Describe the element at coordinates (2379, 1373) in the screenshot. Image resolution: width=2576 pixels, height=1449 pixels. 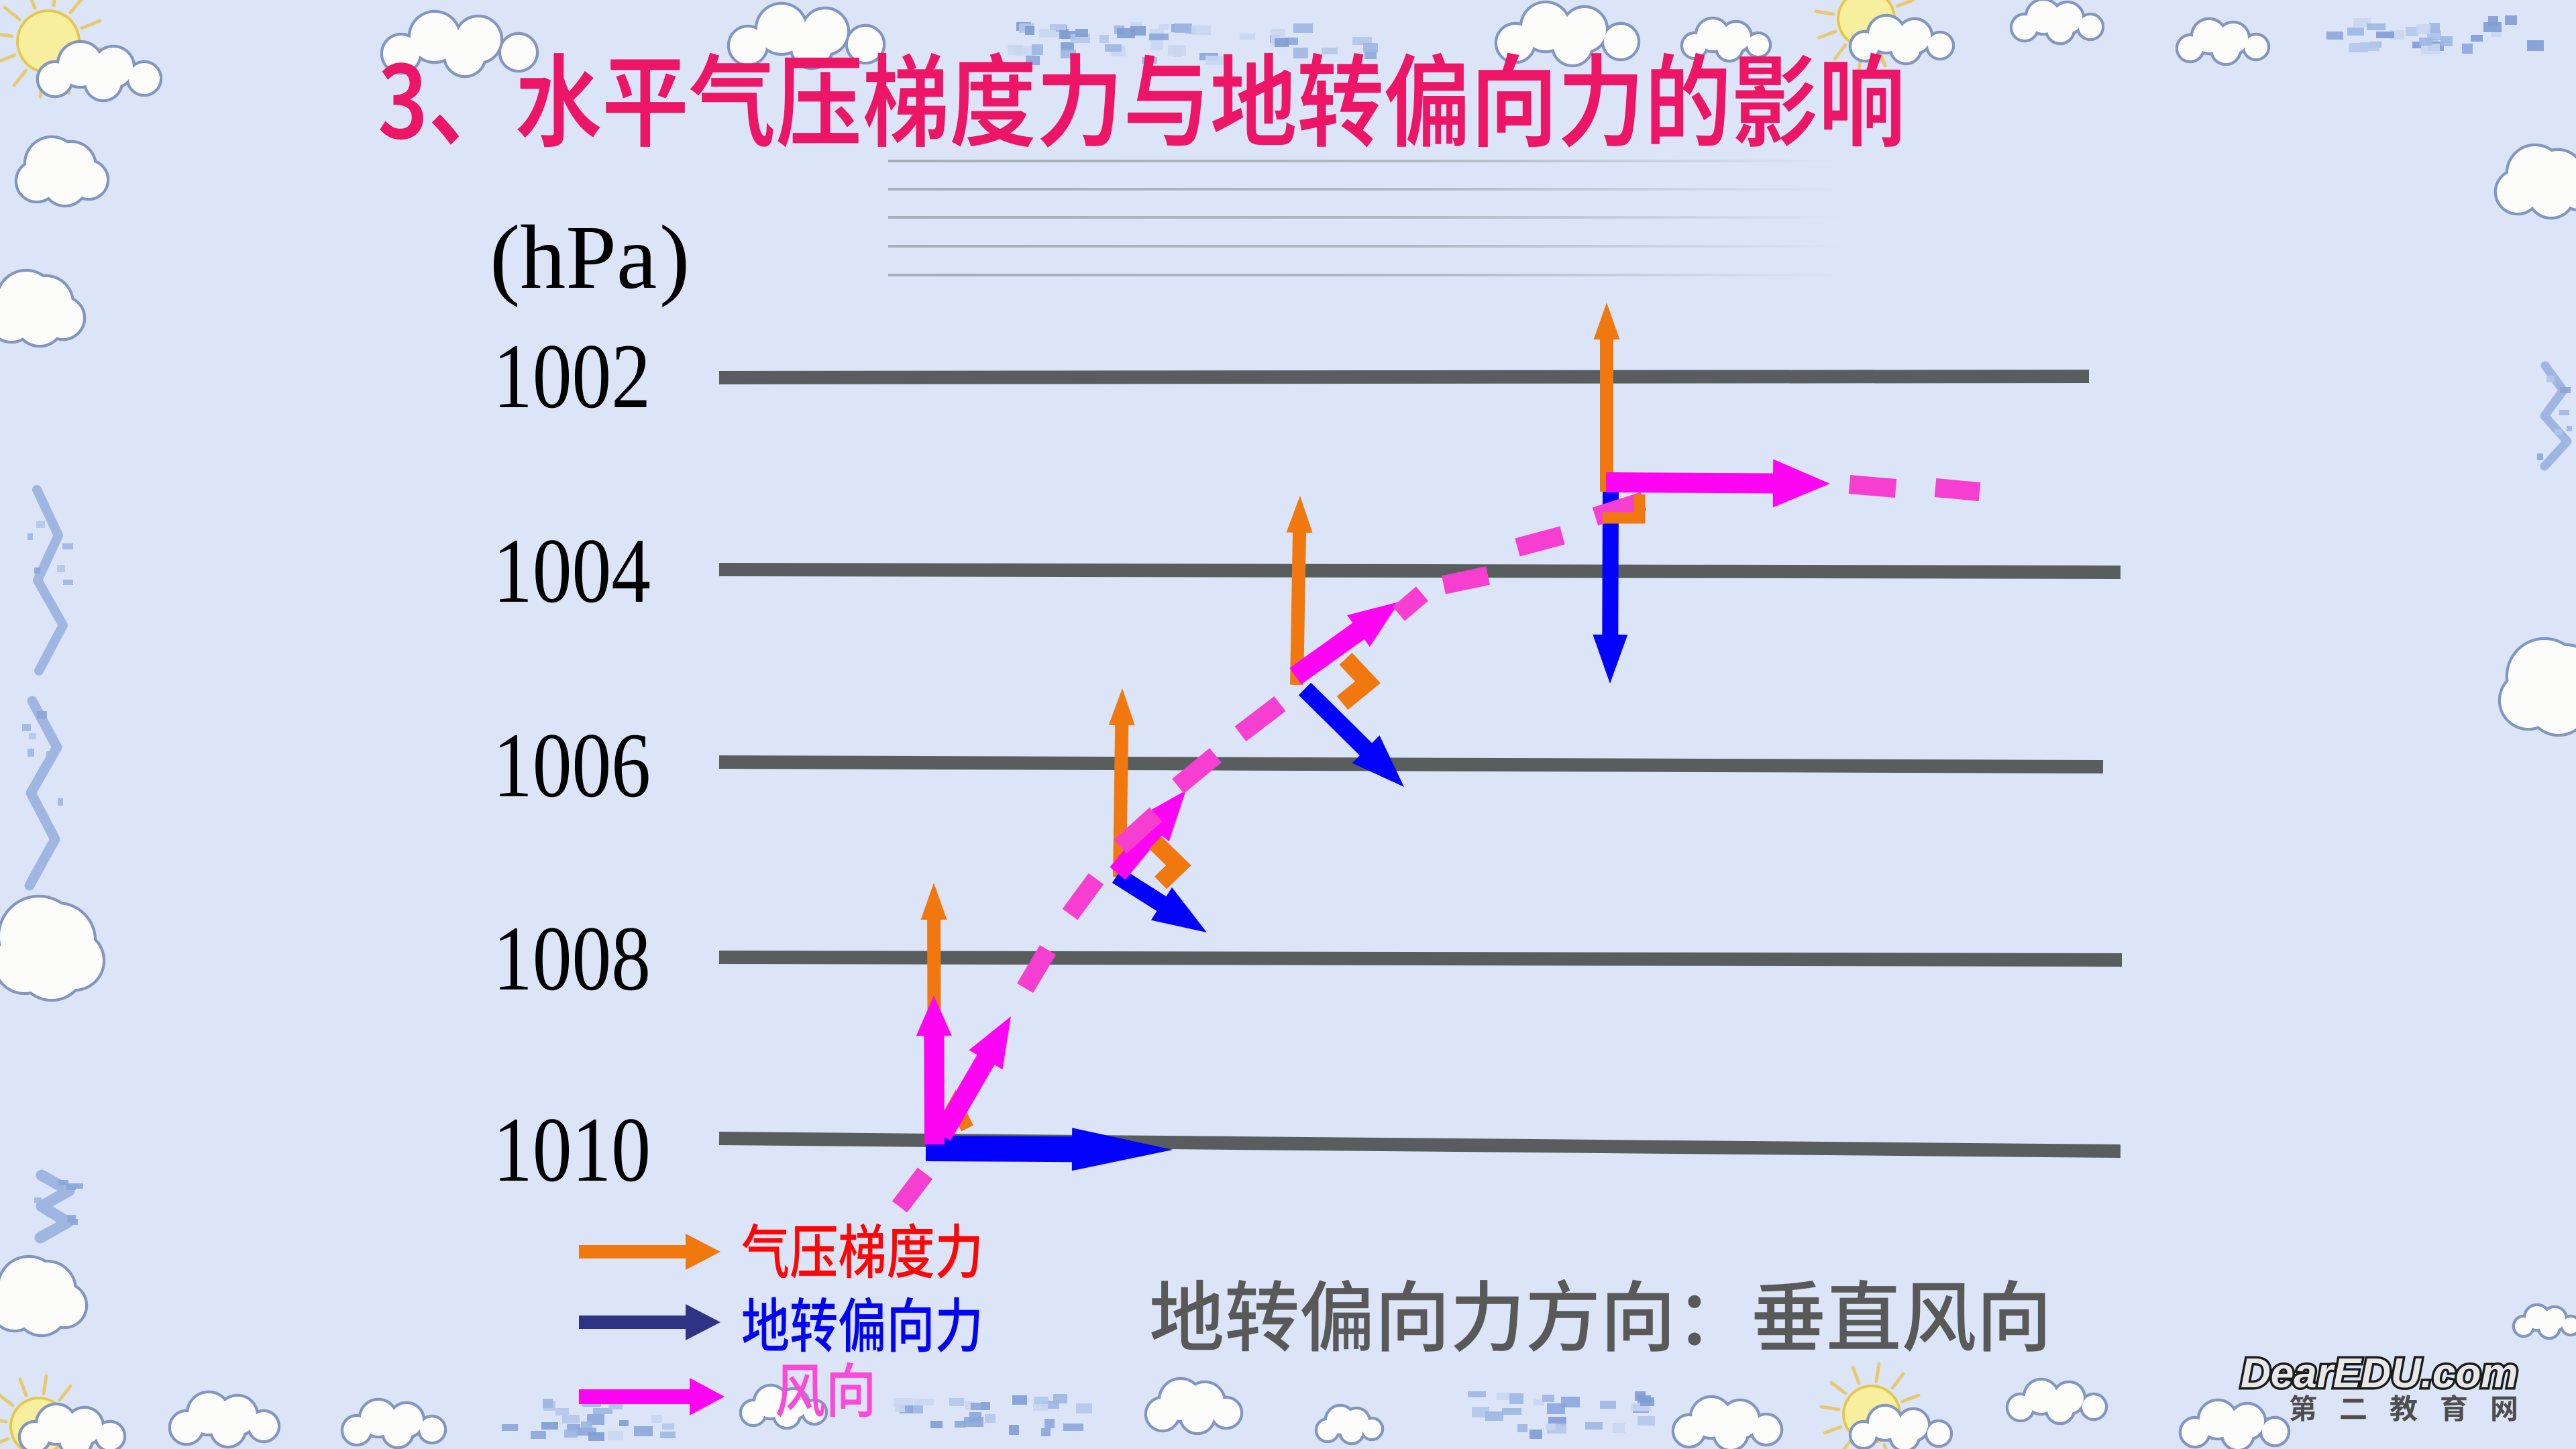
I see `svg-text: DearEDU.com` at that location.